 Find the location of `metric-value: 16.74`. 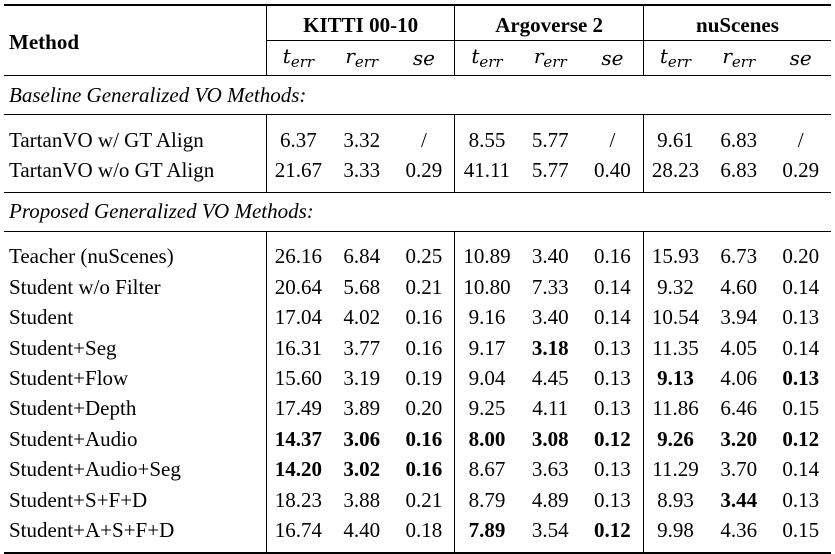

metric-value: 16.74 is located at coordinates (297, 534).